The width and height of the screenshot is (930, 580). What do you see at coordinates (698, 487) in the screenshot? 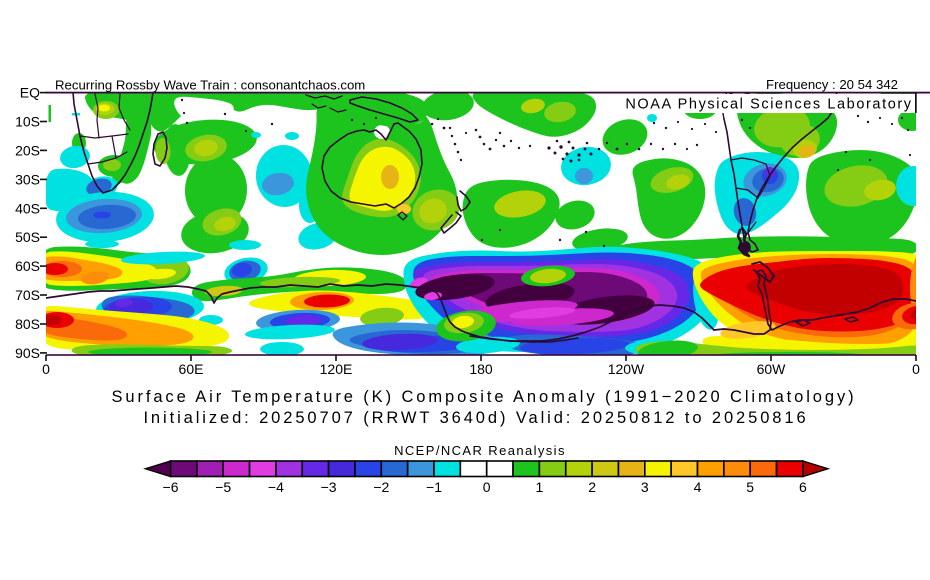
I see `svg-text: 4` at bounding box center [698, 487].